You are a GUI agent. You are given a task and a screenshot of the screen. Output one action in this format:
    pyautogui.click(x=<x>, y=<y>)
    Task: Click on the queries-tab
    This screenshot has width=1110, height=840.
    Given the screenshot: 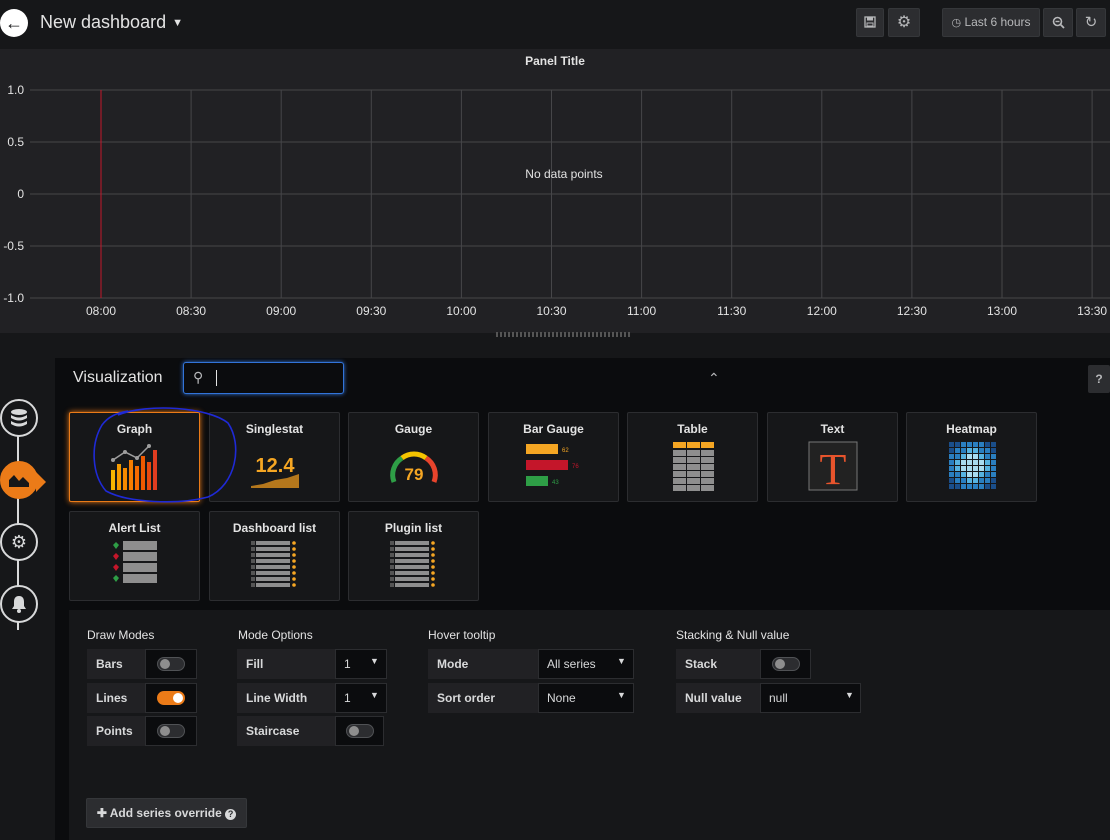 What is the action you would take?
    pyautogui.click(x=19, y=418)
    